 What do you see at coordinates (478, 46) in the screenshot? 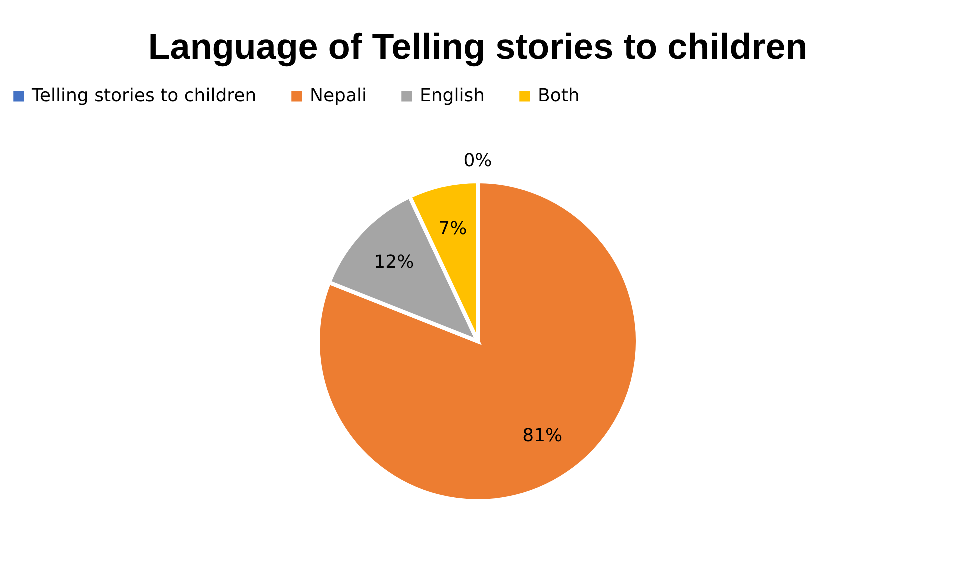
I see `chart-title: Language of Telling stories to children` at bounding box center [478, 46].